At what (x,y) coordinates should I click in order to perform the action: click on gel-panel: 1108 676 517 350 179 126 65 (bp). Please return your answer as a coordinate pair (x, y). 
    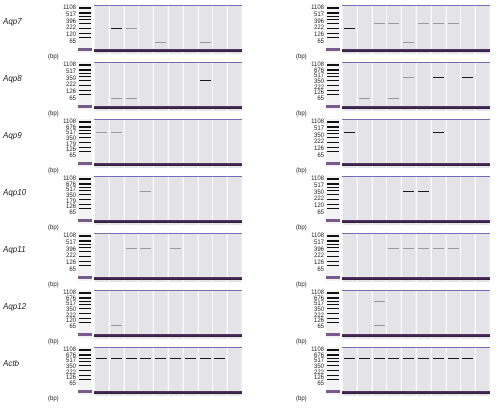
    Looking at the image, I should click on (143, 205).